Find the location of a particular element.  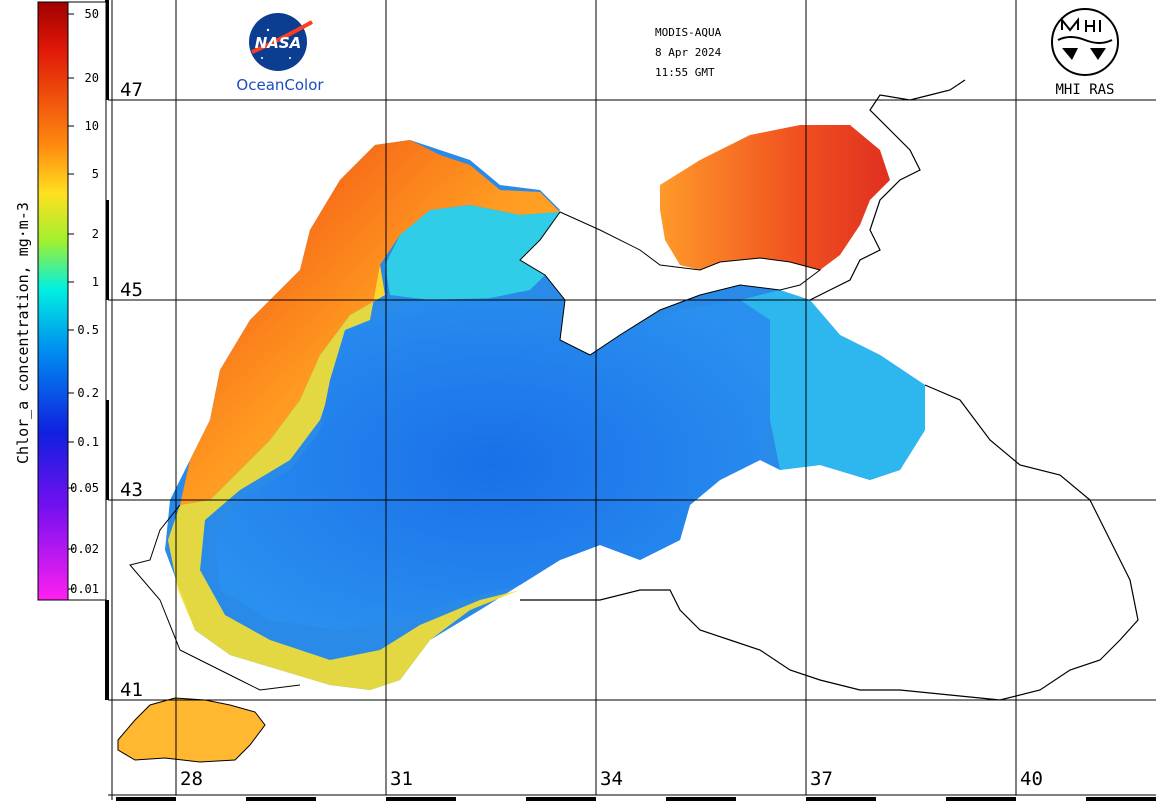

nasa-logo-text: NASA is located at coordinates (278, 43).